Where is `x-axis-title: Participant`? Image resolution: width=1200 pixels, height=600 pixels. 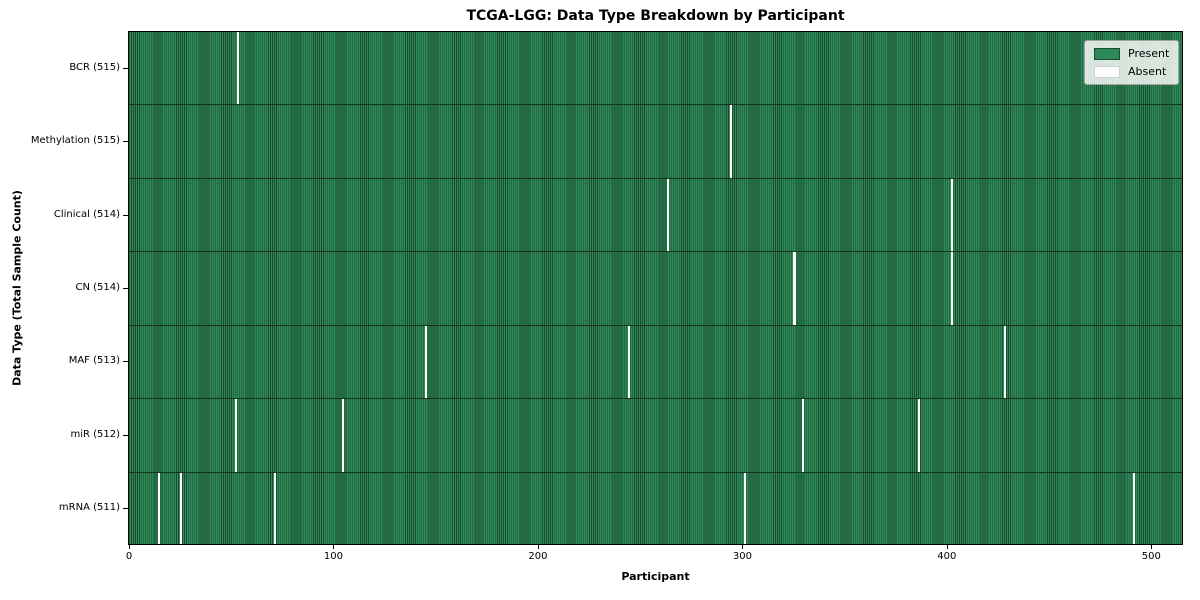
x-axis-title: Participant is located at coordinates (655, 576).